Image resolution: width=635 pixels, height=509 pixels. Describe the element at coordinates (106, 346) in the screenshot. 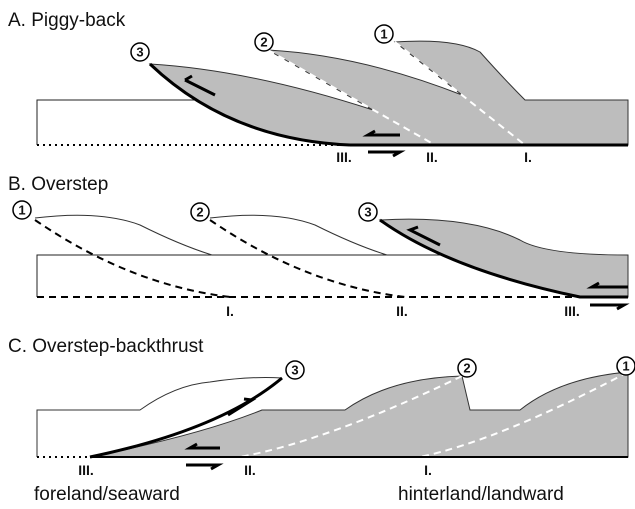

I see `panel-title: C. Overstep-backthrust` at that location.